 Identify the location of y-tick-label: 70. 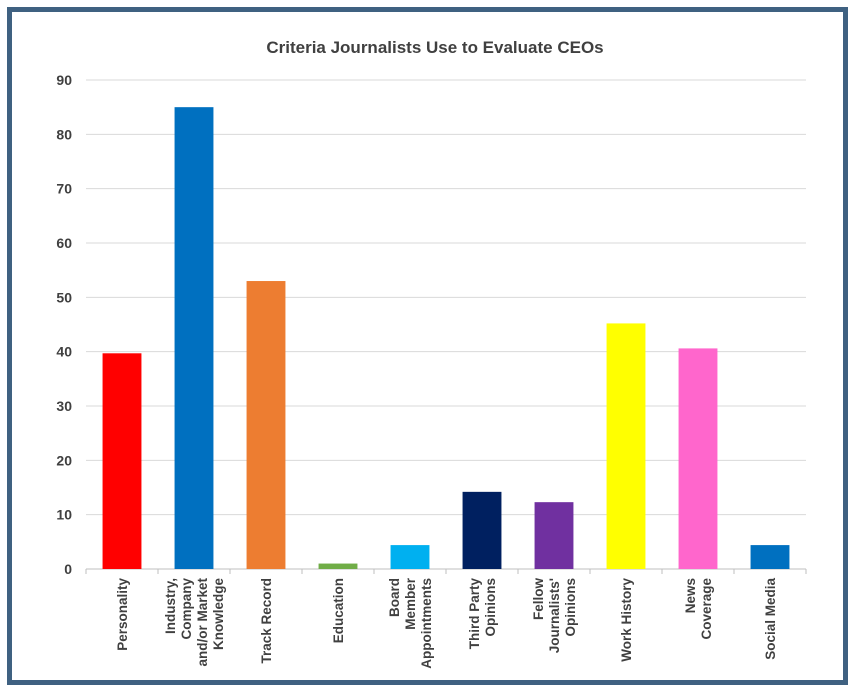
(64, 189).